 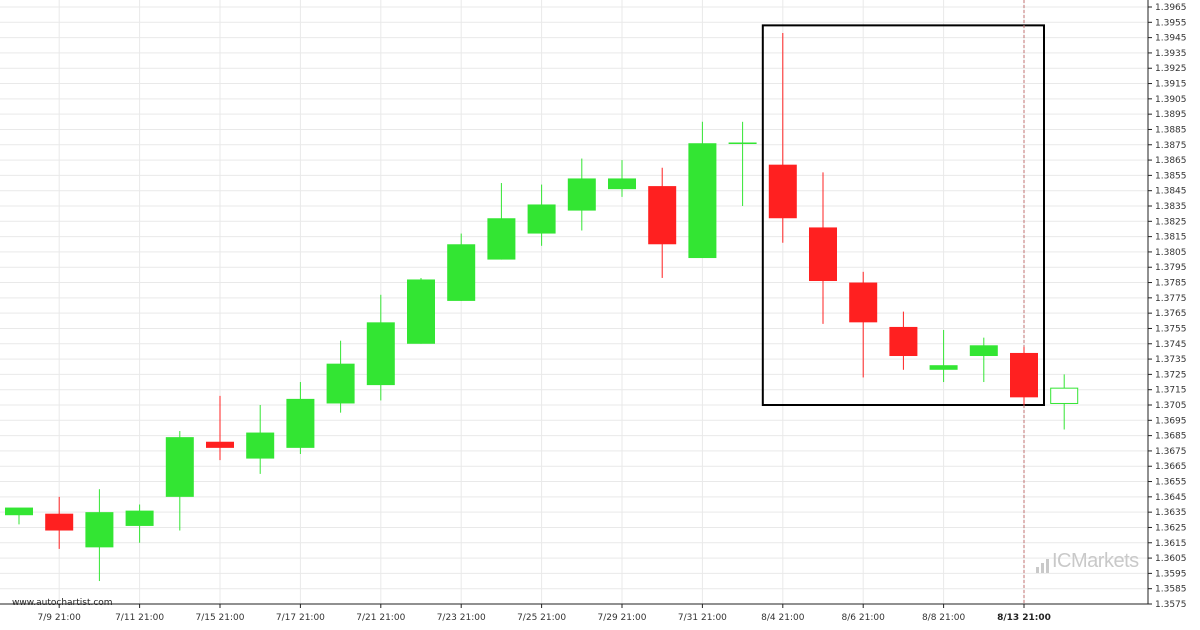 I want to click on y-tick-label: 1.3705, so click(x=1171, y=406).